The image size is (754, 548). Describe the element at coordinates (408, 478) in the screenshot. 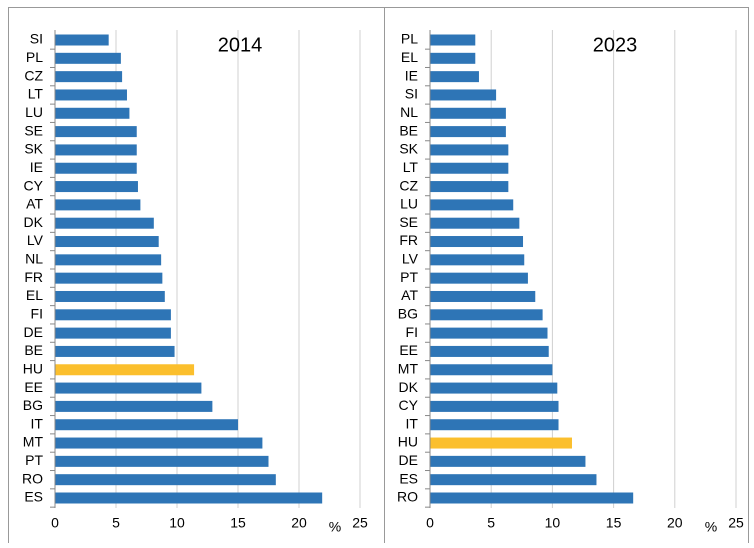

I see `y-tick-label: ES` at that location.